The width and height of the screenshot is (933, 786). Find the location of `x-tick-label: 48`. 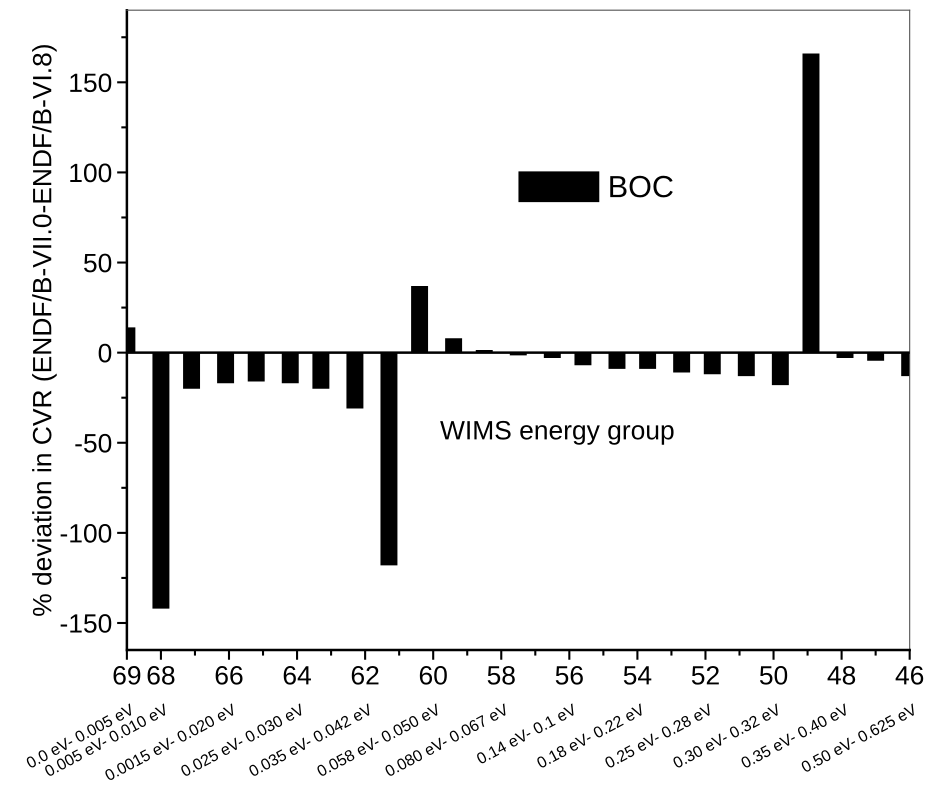

x-tick-label: 48 is located at coordinates (842, 675).